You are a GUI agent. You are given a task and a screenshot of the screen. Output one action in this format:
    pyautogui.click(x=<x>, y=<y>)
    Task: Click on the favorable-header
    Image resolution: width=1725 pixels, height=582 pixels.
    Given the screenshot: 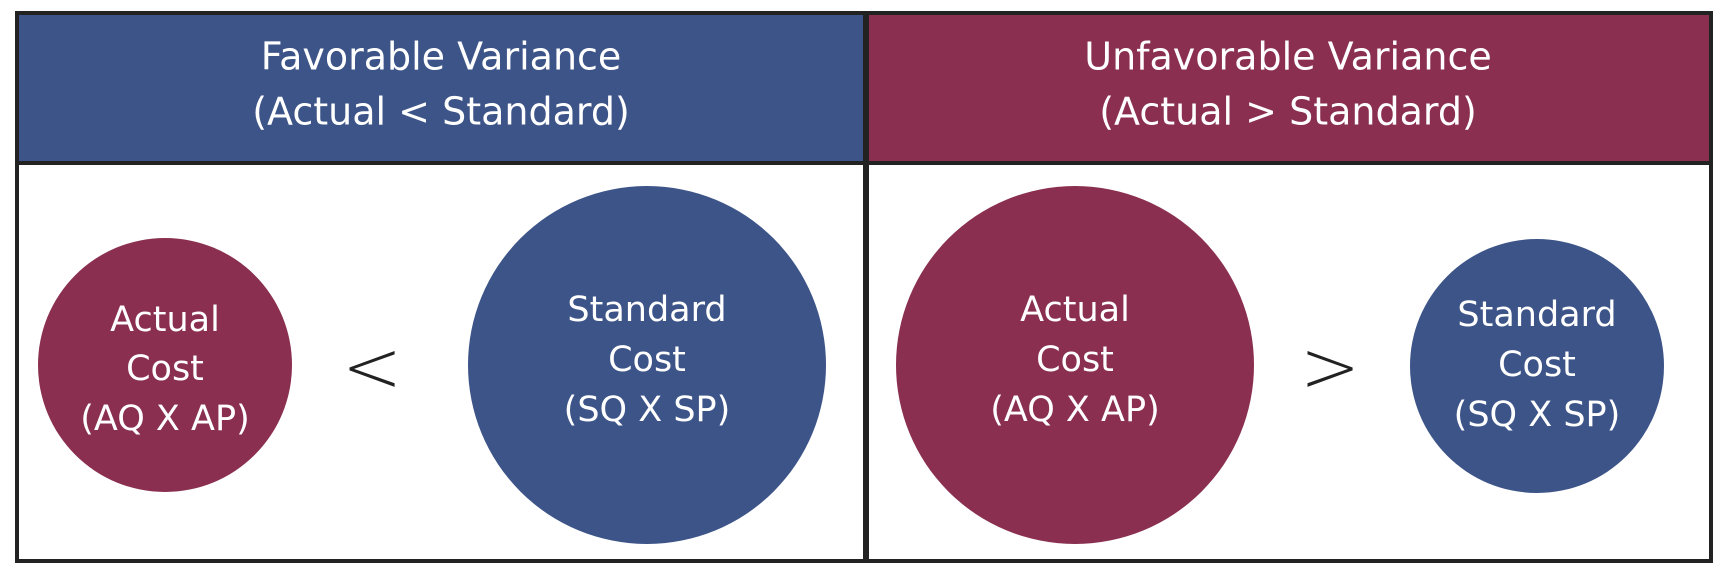 What is the action you would take?
    pyautogui.click(x=441, y=88)
    